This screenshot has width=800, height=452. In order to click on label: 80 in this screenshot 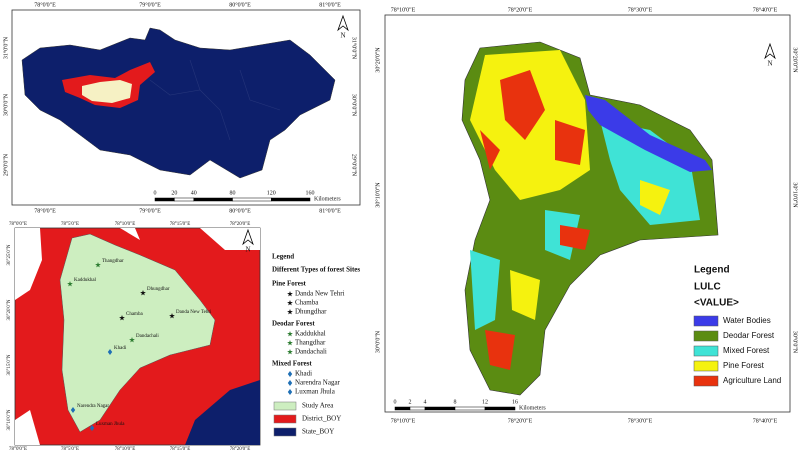, I will do `click(233, 193)`.